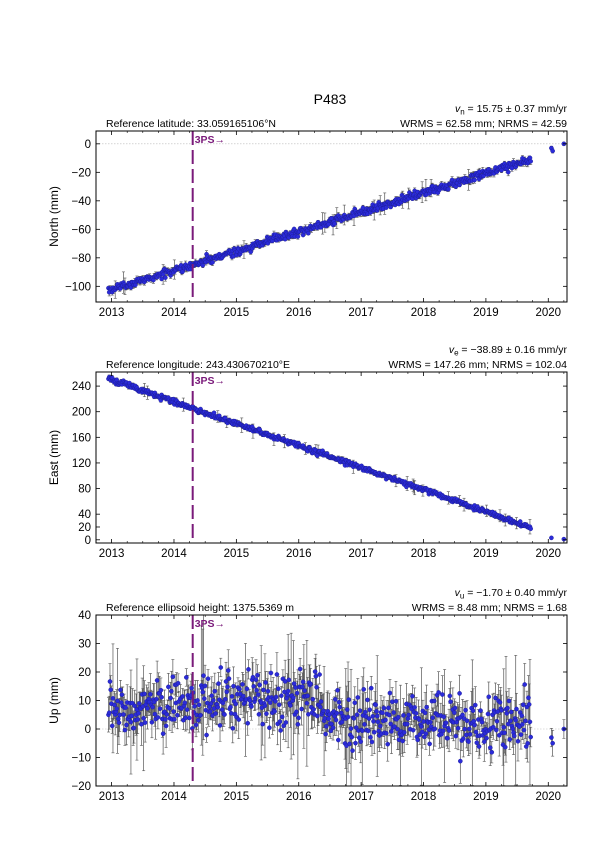 This screenshot has height=842, width=595. Describe the element at coordinates (336, 220) in the screenshot. I see `data-layer` at that location.